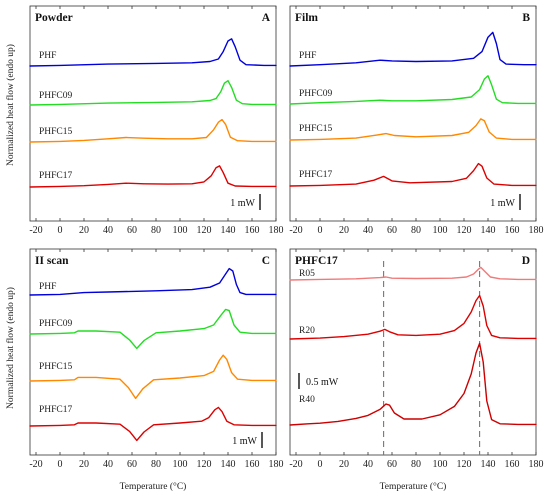 The height and width of the screenshot is (495, 550). Describe the element at coordinates (307, 400) in the screenshot. I see `series-label-r40: R40` at that location.